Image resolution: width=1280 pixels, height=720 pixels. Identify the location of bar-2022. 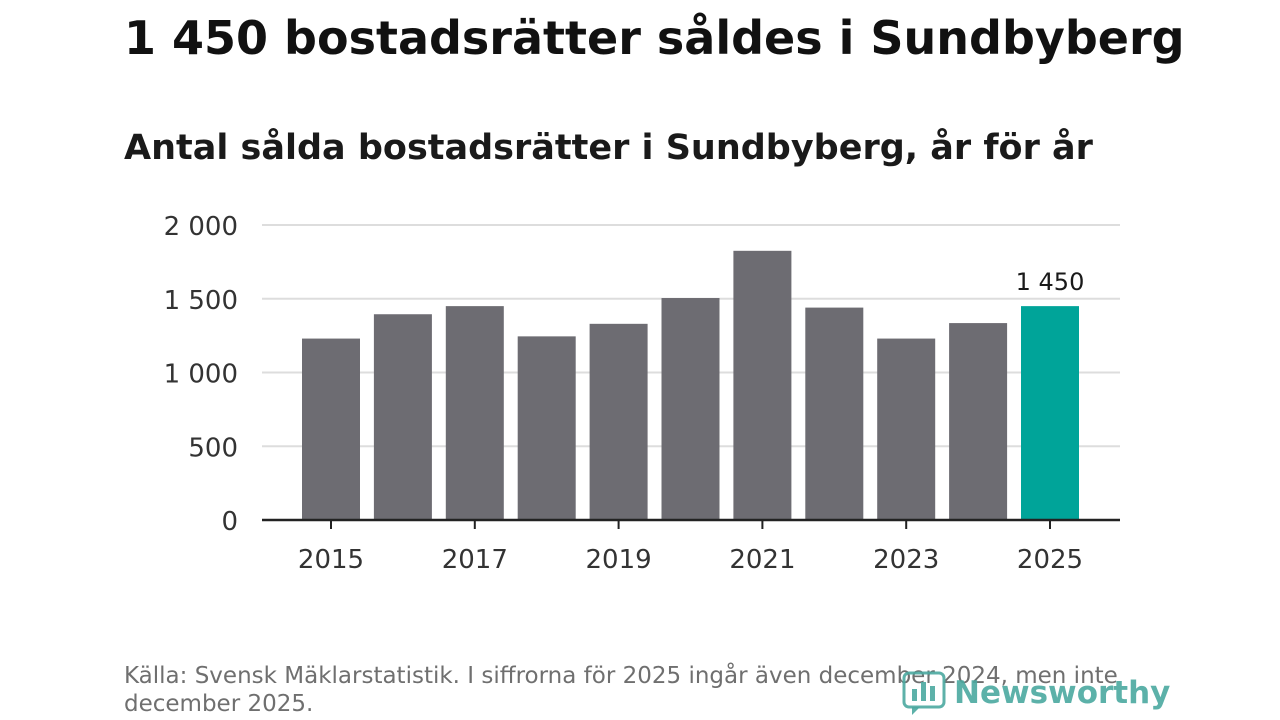
(834, 413).